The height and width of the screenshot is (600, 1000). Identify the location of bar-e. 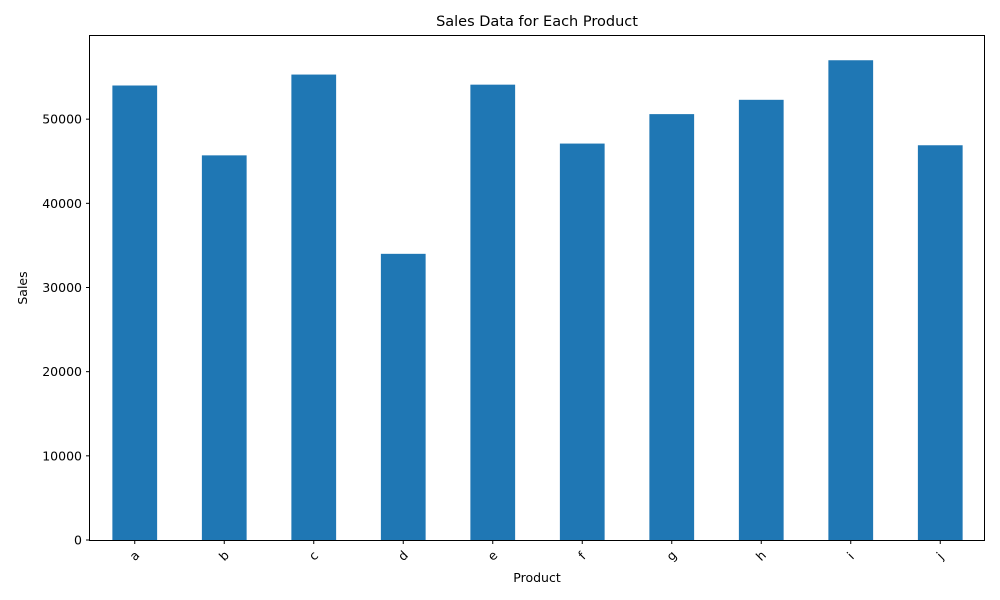
(493, 312).